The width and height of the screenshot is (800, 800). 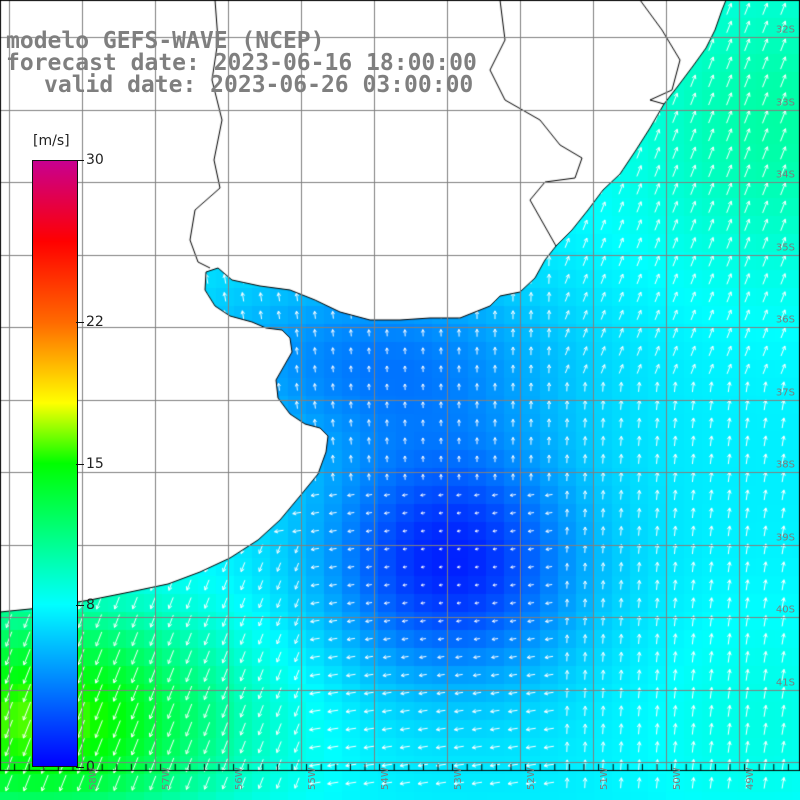 What do you see at coordinates (531, 778) in the screenshot?
I see `longitude-label: 52W` at bounding box center [531, 778].